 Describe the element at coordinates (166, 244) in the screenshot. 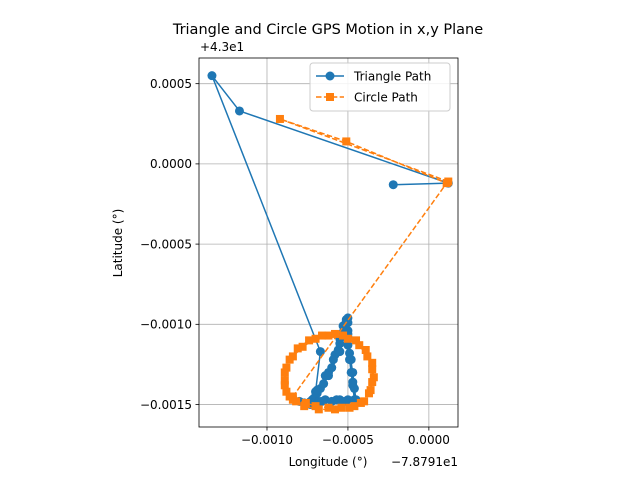

I see `y-tick-label: −0.0005` at that location.